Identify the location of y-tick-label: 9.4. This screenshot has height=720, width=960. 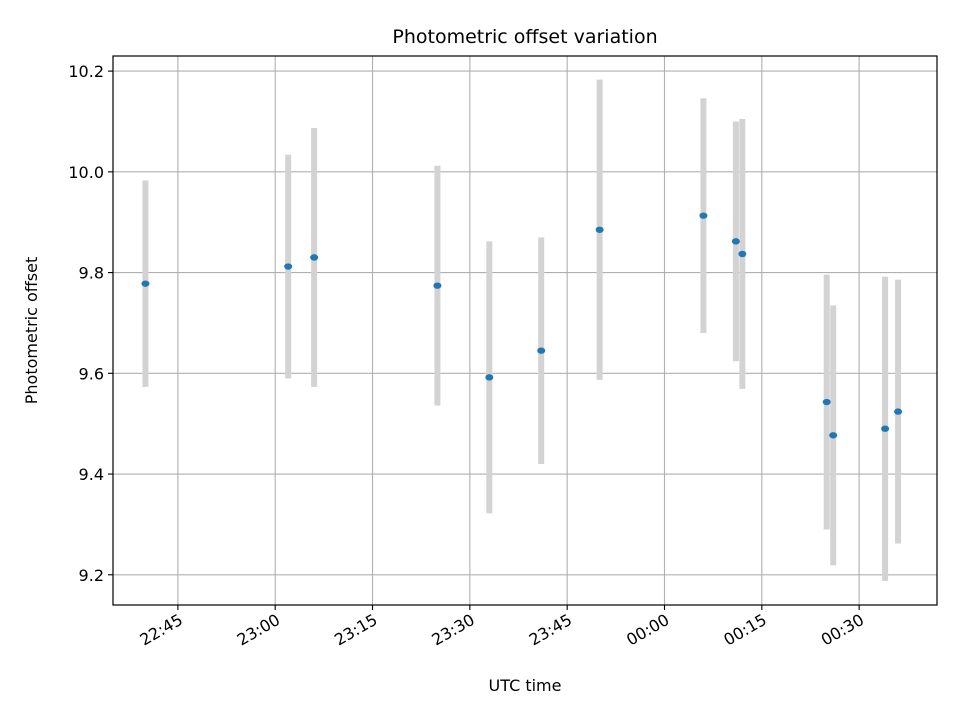
(91, 474).